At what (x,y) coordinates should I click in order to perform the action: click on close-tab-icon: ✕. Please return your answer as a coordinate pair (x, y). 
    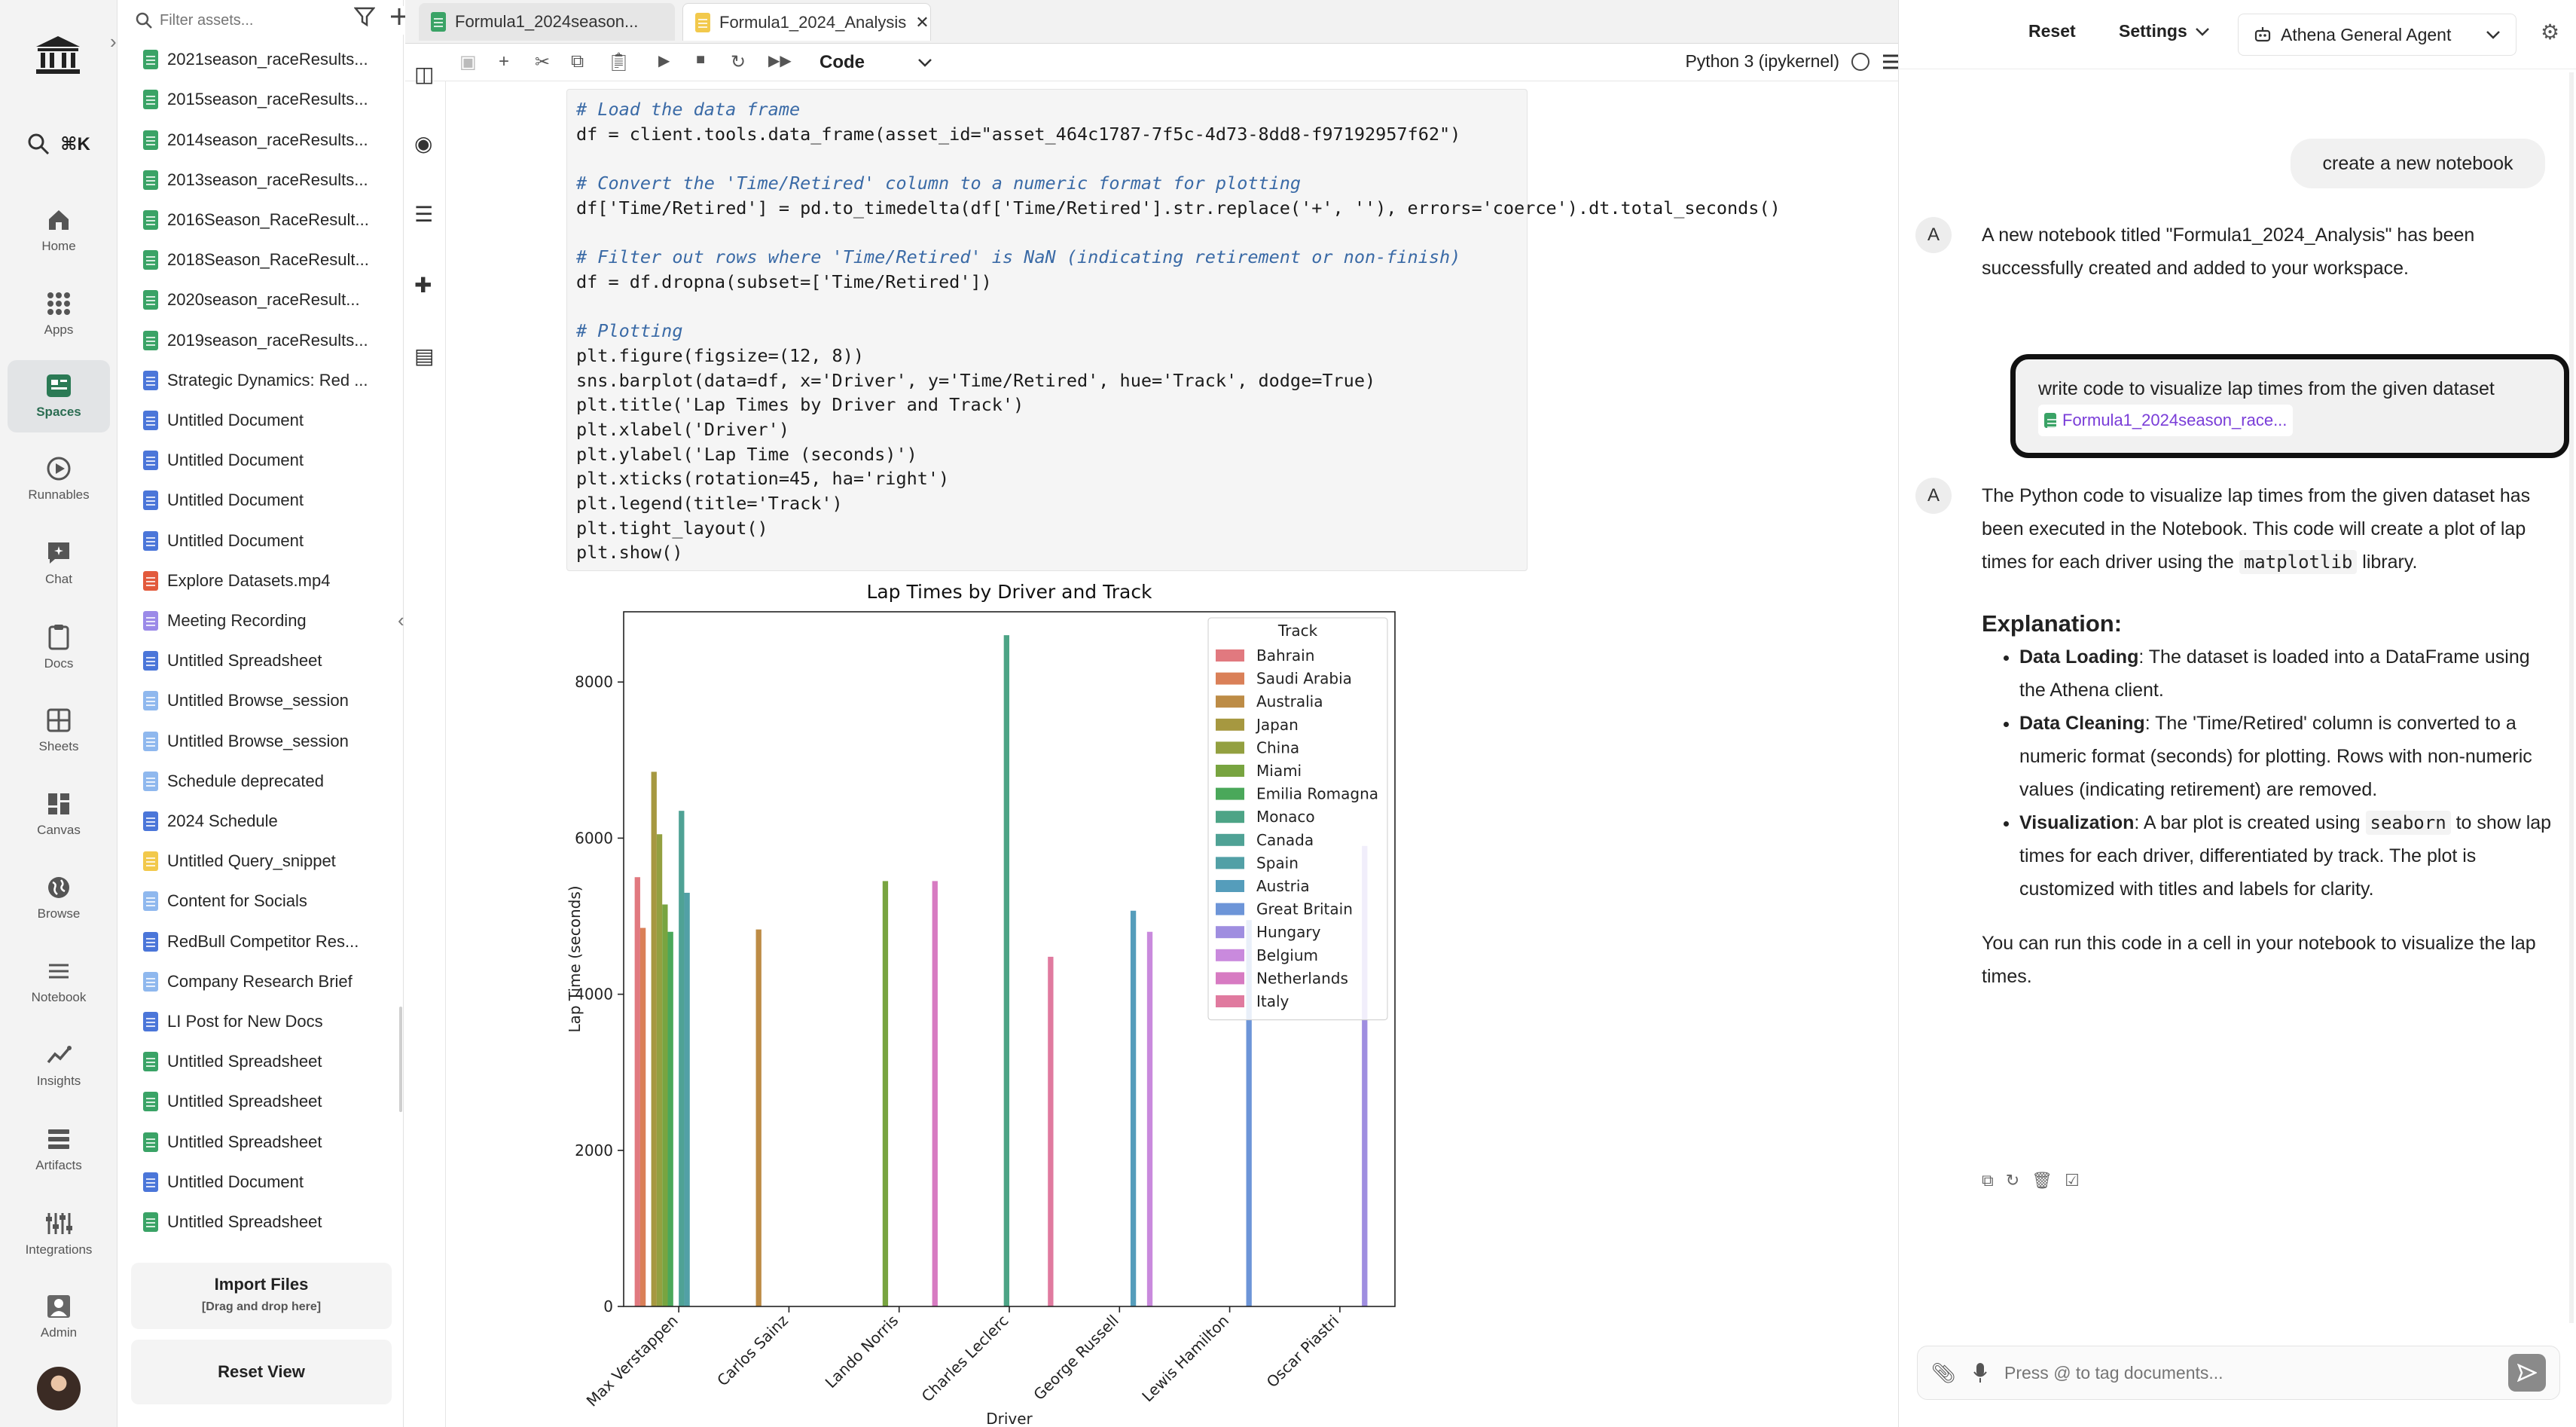
    Looking at the image, I should click on (922, 22).